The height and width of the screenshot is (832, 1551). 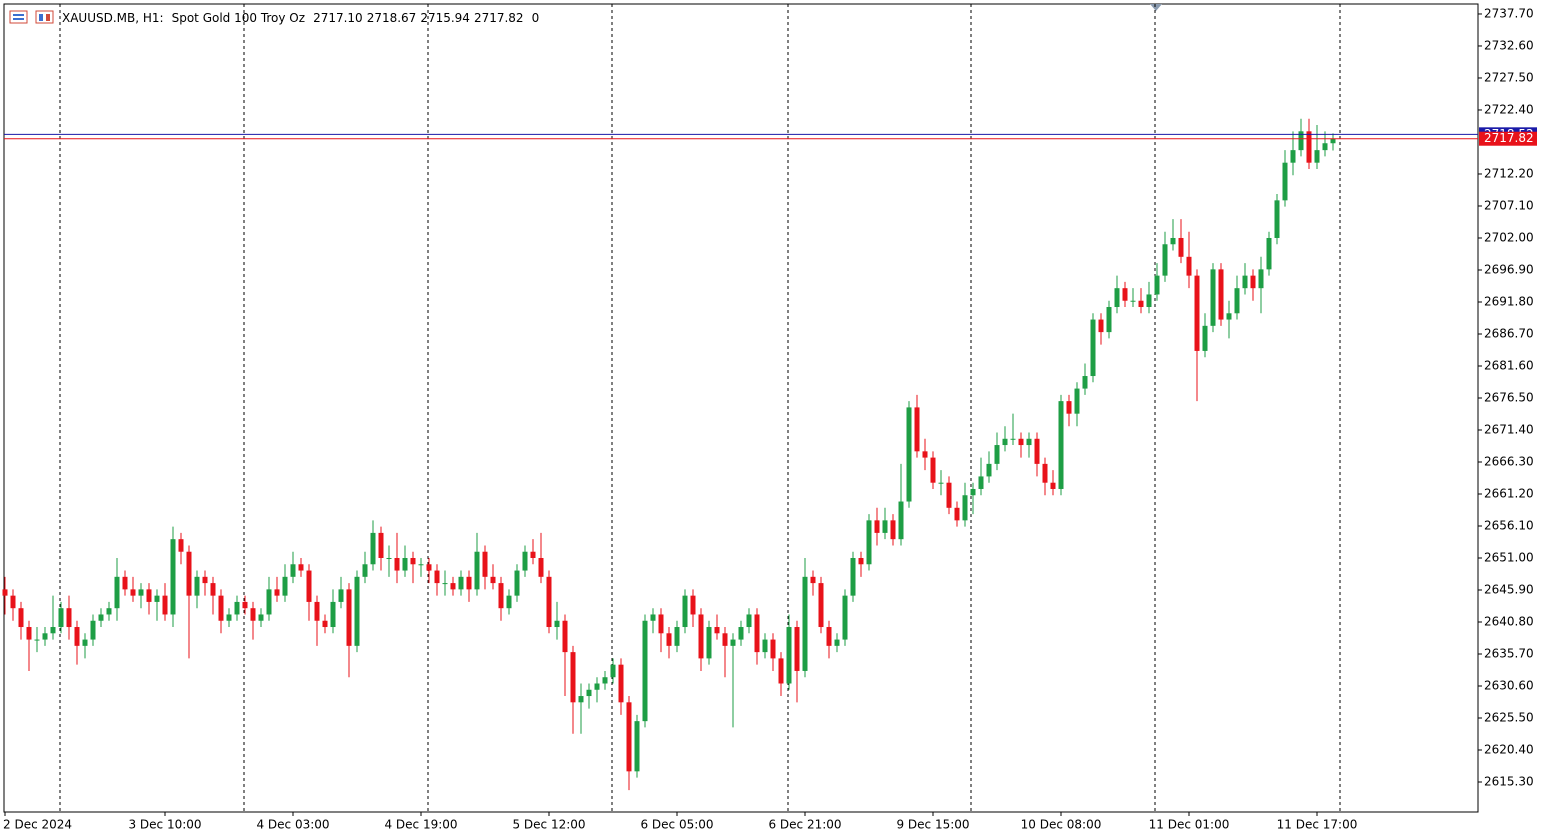 What do you see at coordinates (1509, 173) in the screenshot?
I see `y-tick-label: 2712.20` at bounding box center [1509, 173].